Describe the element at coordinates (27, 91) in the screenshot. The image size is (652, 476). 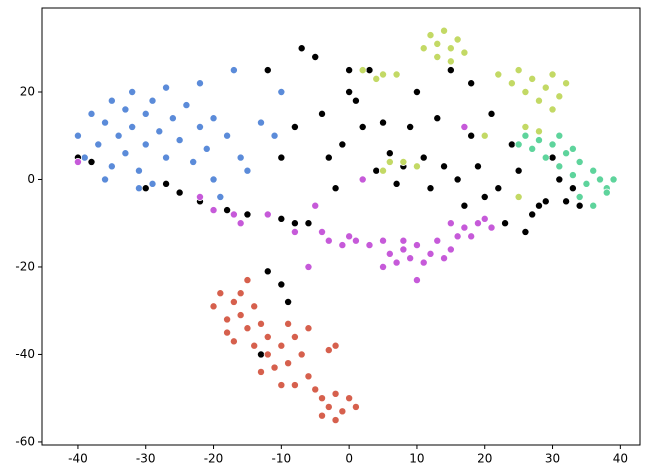
I see `y-tick-label: 20` at that location.